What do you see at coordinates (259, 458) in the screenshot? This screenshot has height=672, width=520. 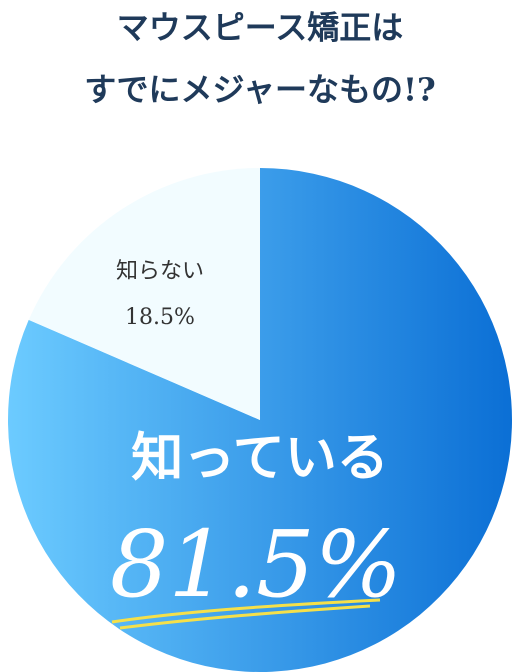 I see `category-label: 知っている` at bounding box center [259, 458].